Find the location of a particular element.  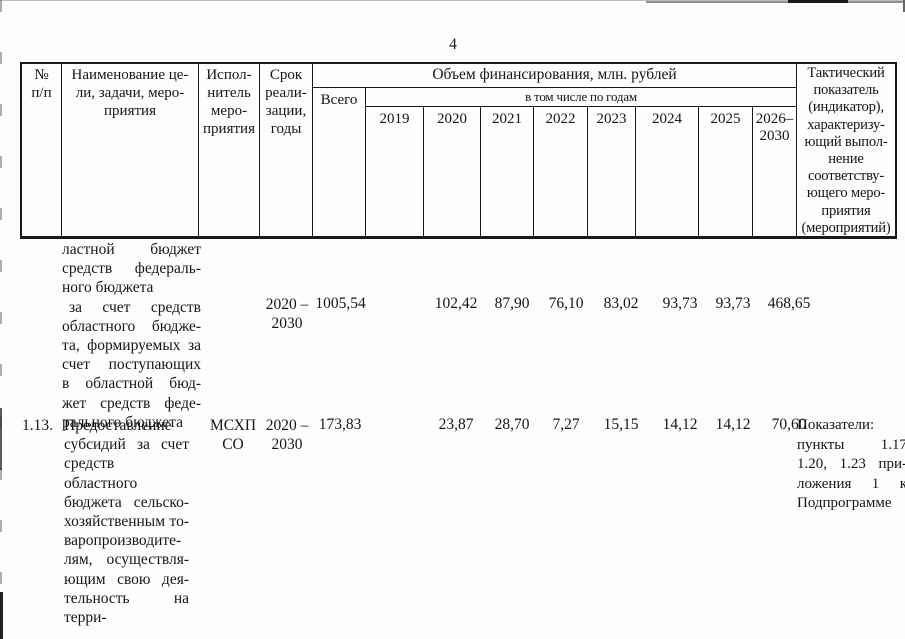

header-cell-year-2020: 2020 is located at coordinates (452, 171).